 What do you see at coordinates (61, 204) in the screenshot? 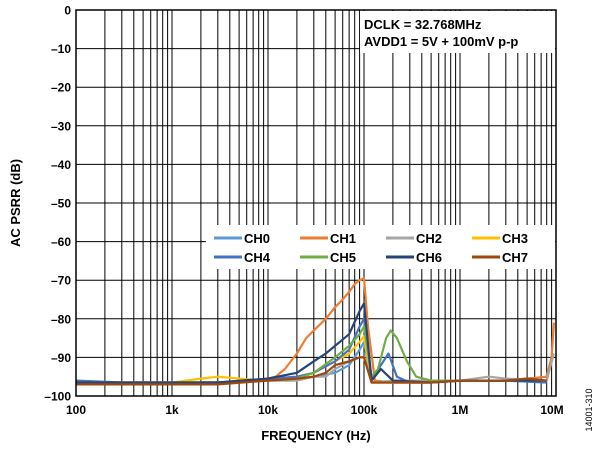
I see `y-tick-label: –50` at bounding box center [61, 204].